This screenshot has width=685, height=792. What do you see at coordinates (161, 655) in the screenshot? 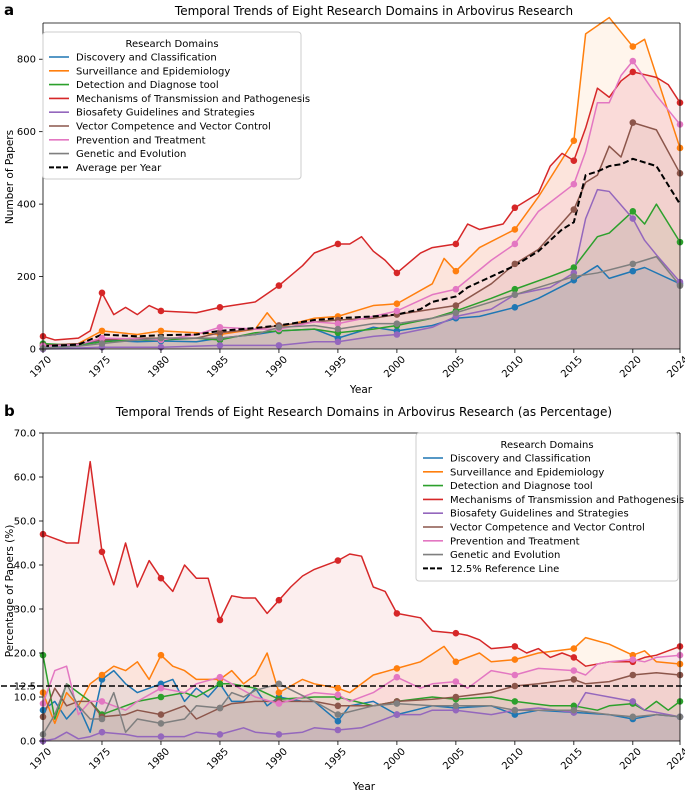
I see `marker-surveillance-and-epidemiology-1980` at bounding box center [161, 655].